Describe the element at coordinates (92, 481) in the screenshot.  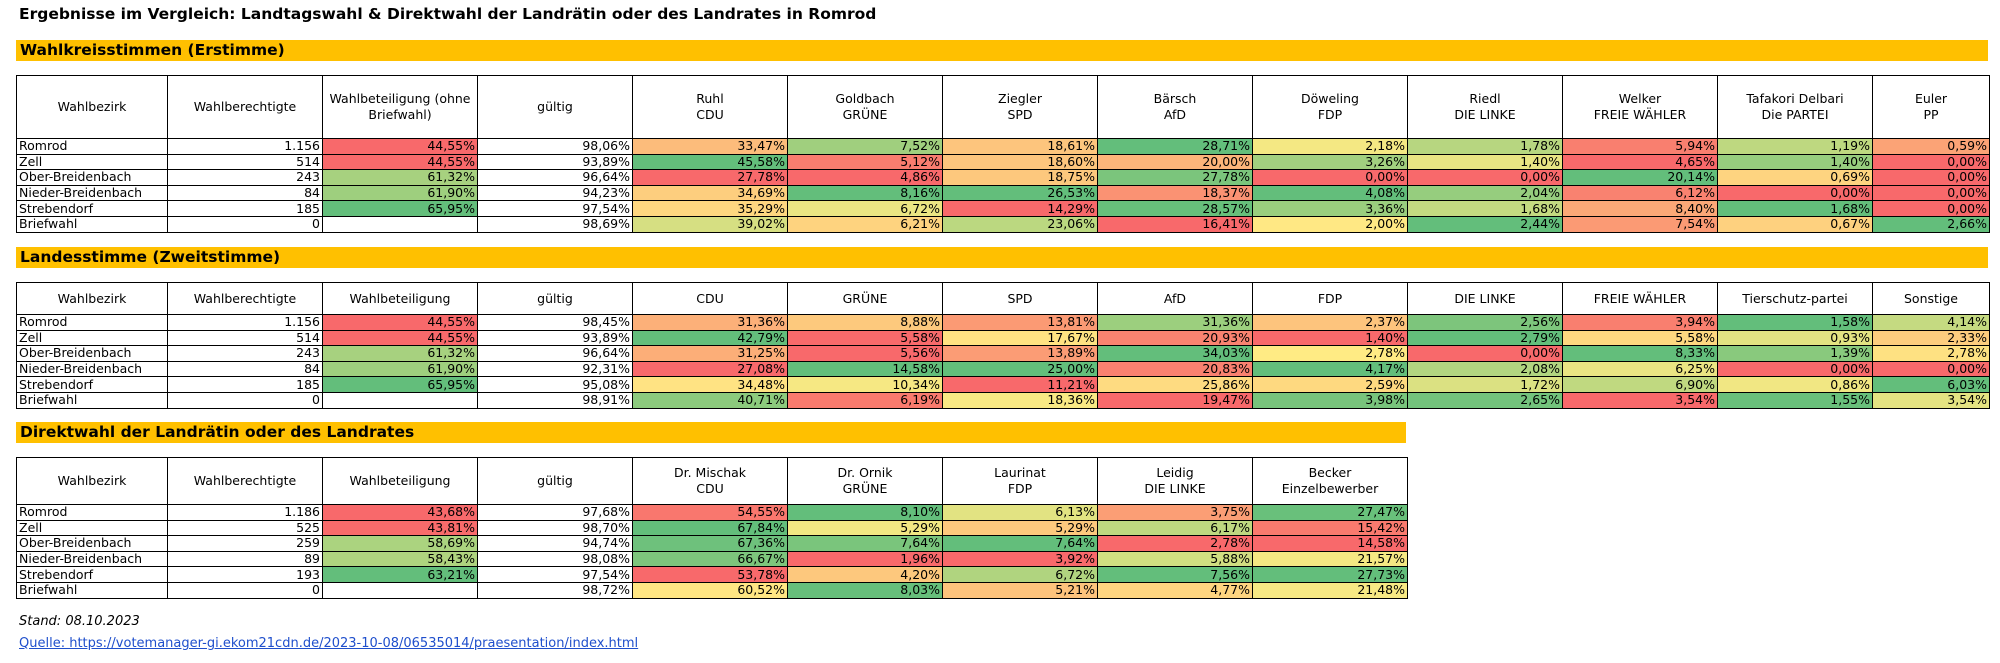
I see `column-header-wahlbezirk: Wahlbezirk` at that location.